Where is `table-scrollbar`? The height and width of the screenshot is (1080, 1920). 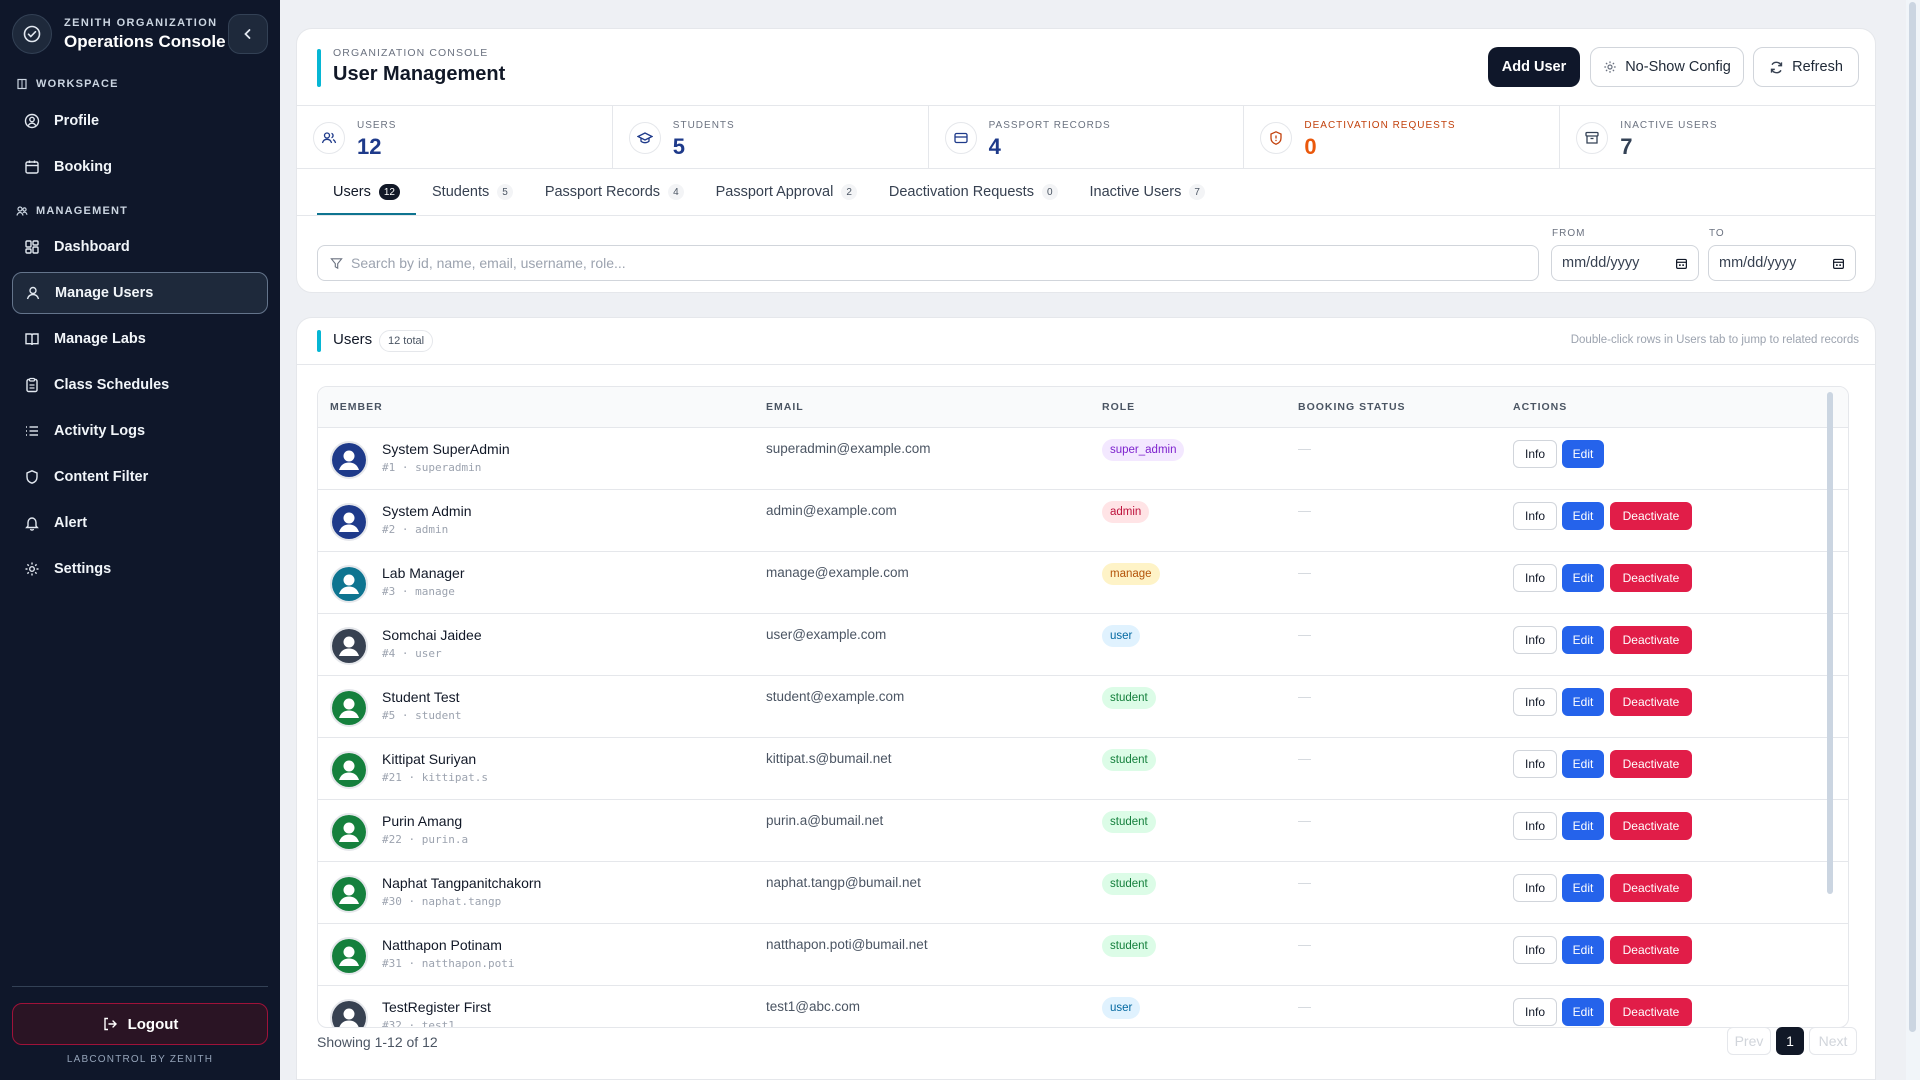
table-scrollbar is located at coordinates (1830, 708).